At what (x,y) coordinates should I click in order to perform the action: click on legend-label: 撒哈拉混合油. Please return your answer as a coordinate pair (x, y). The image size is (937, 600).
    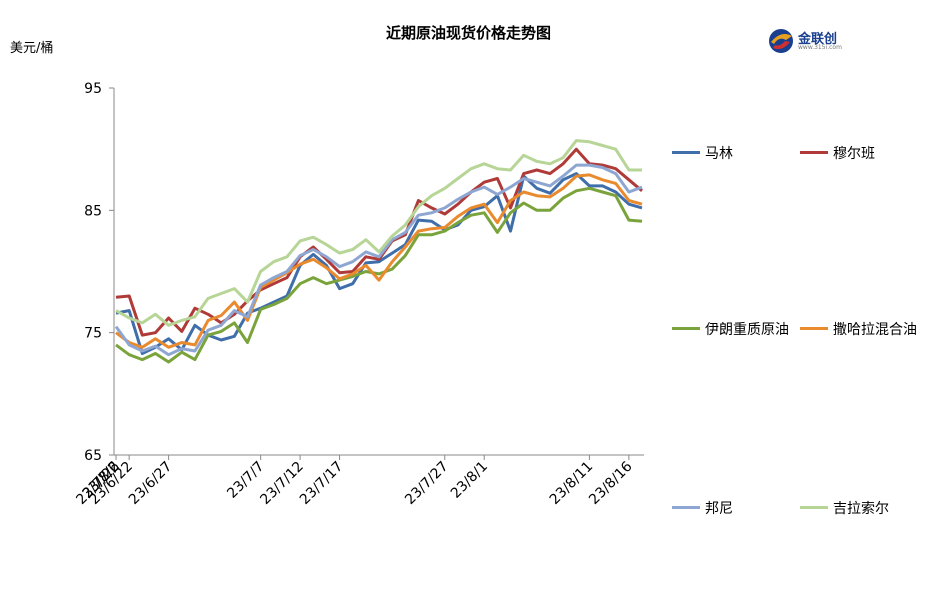
    Looking at the image, I should click on (875, 330).